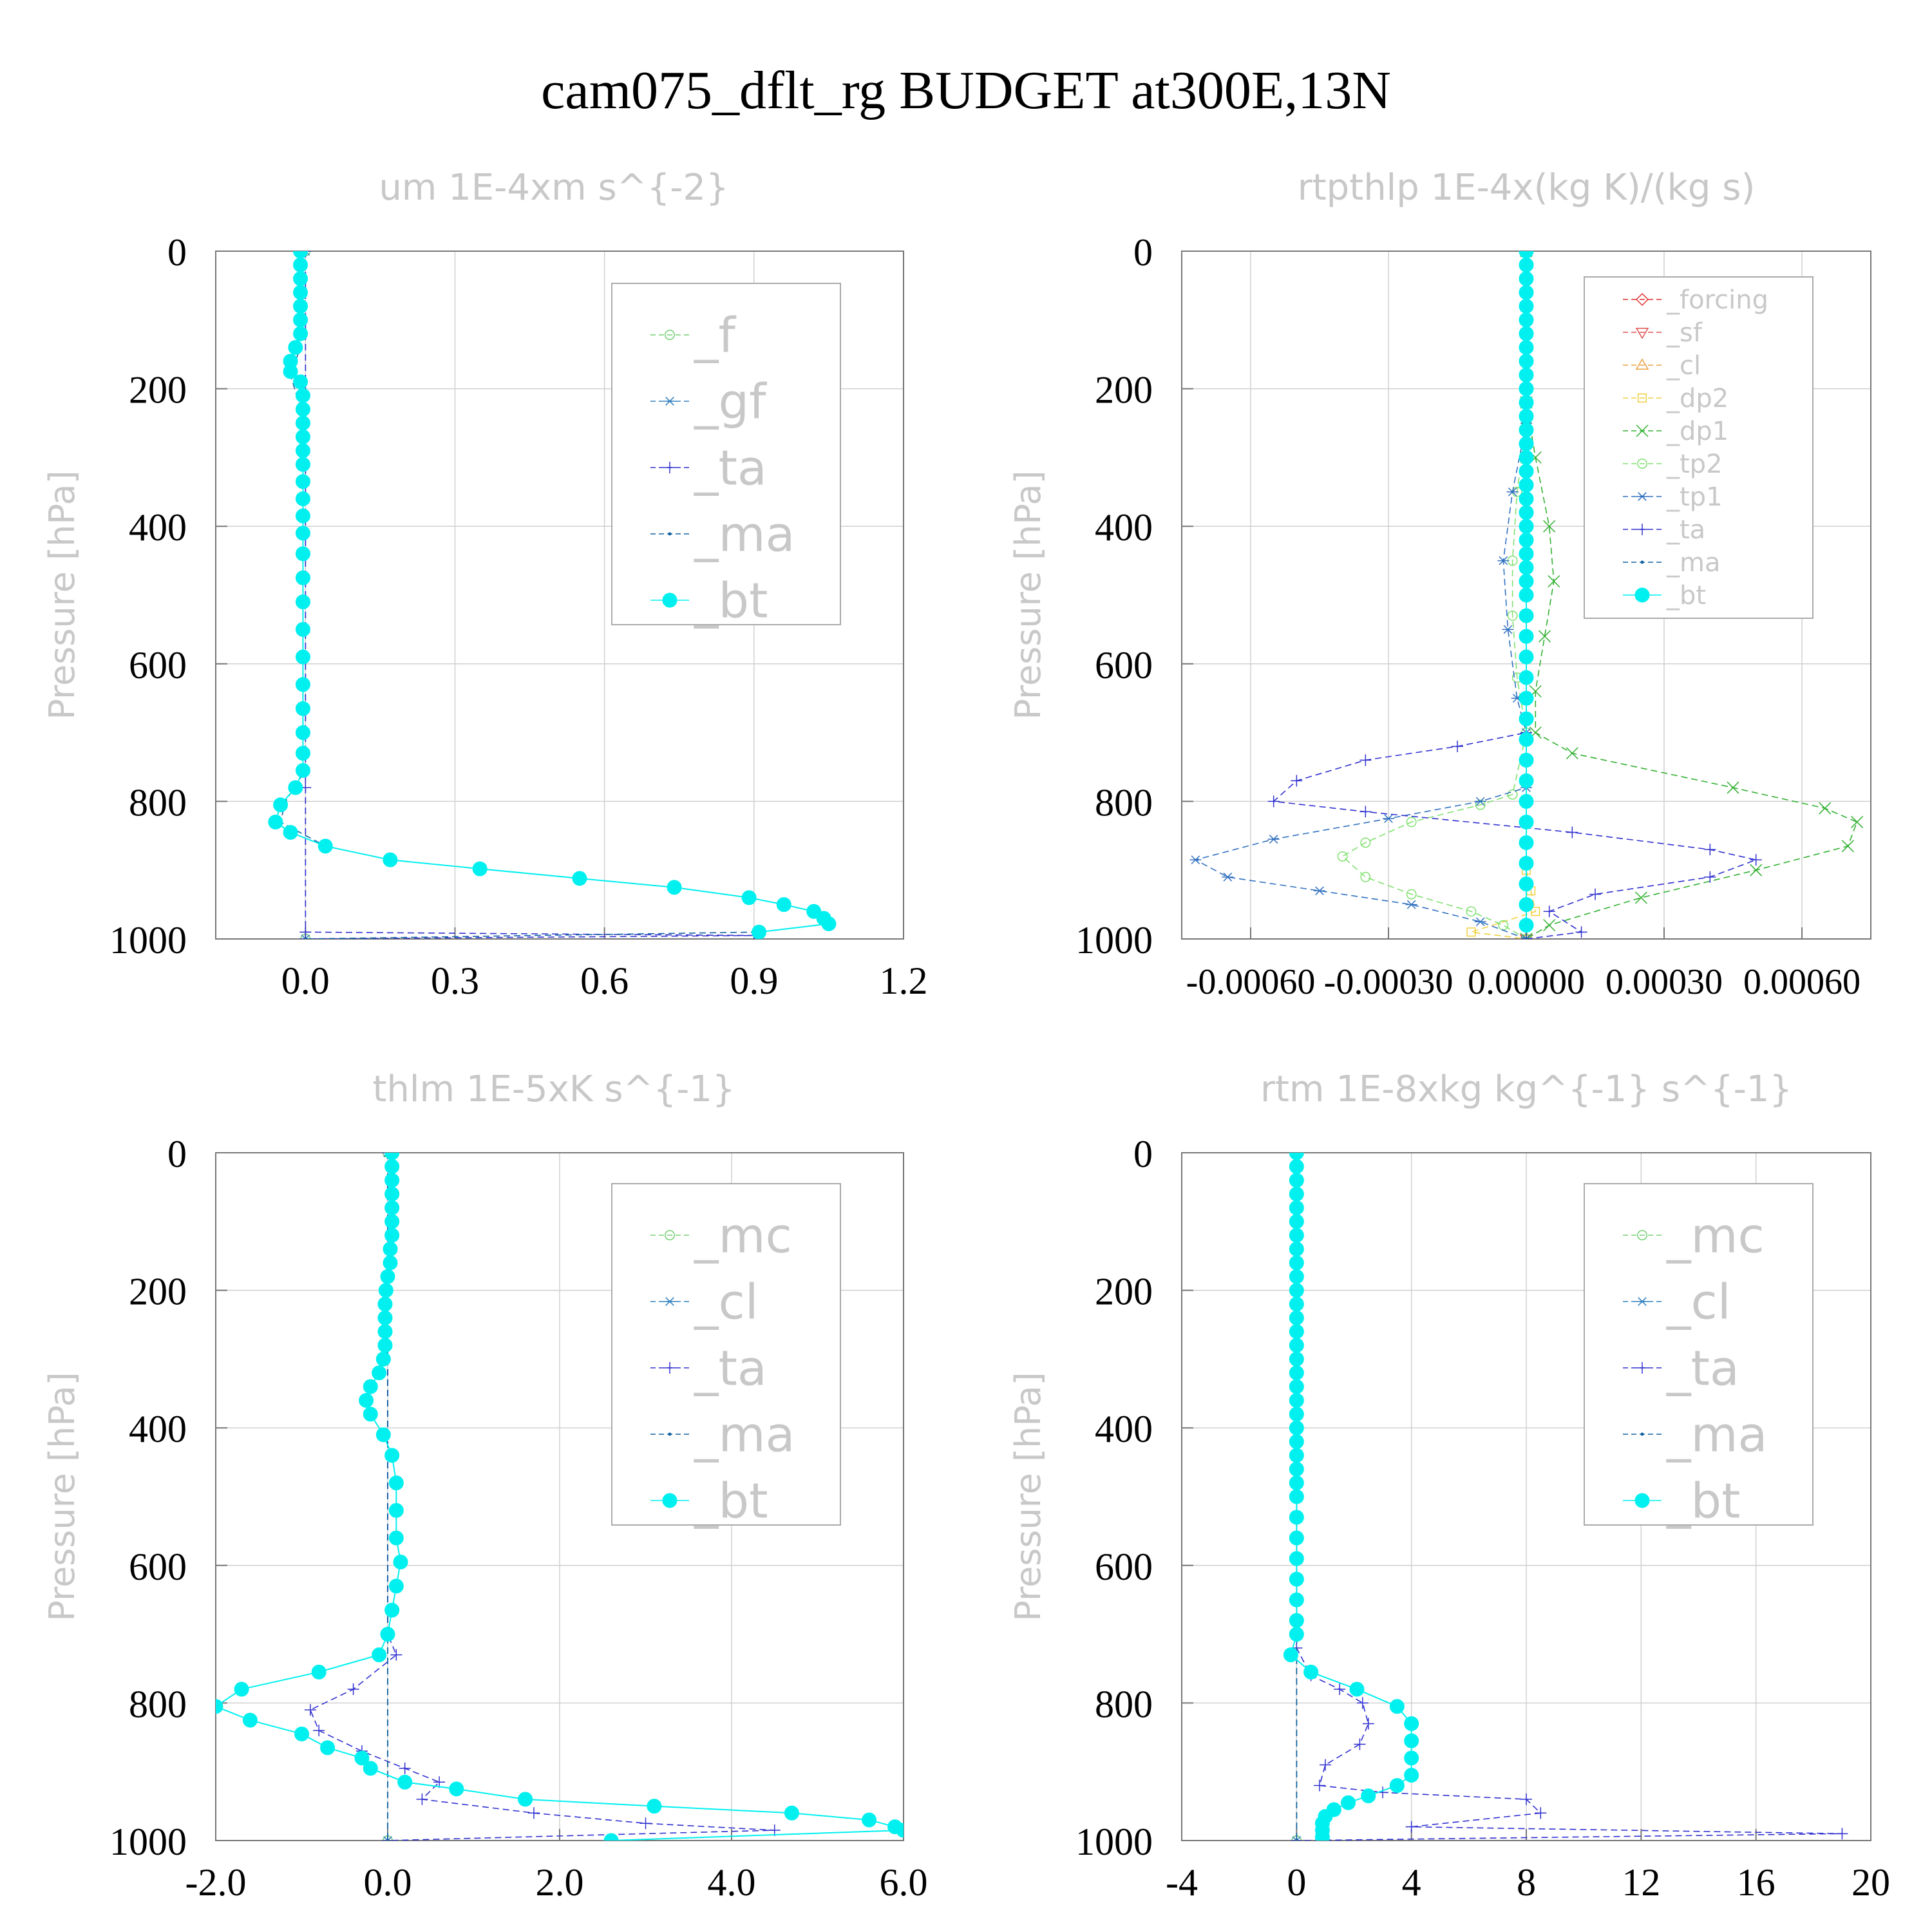 This screenshot has width=1932, height=1932. I want to click on x-tick-label: 0.00060, so click(1802, 982).